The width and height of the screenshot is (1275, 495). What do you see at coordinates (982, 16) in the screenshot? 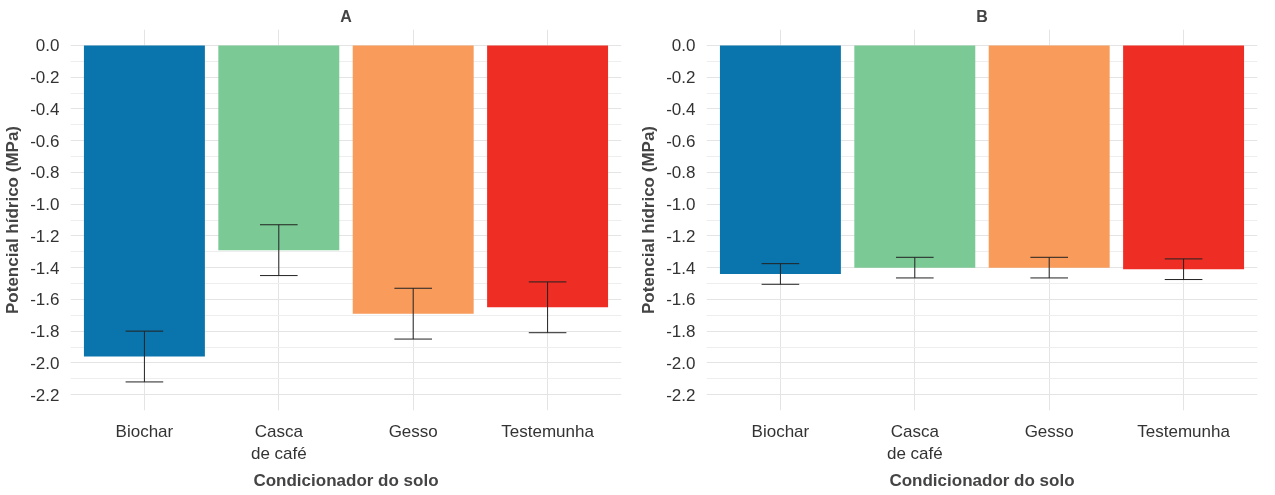
I see `chart-title: B` at bounding box center [982, 16].